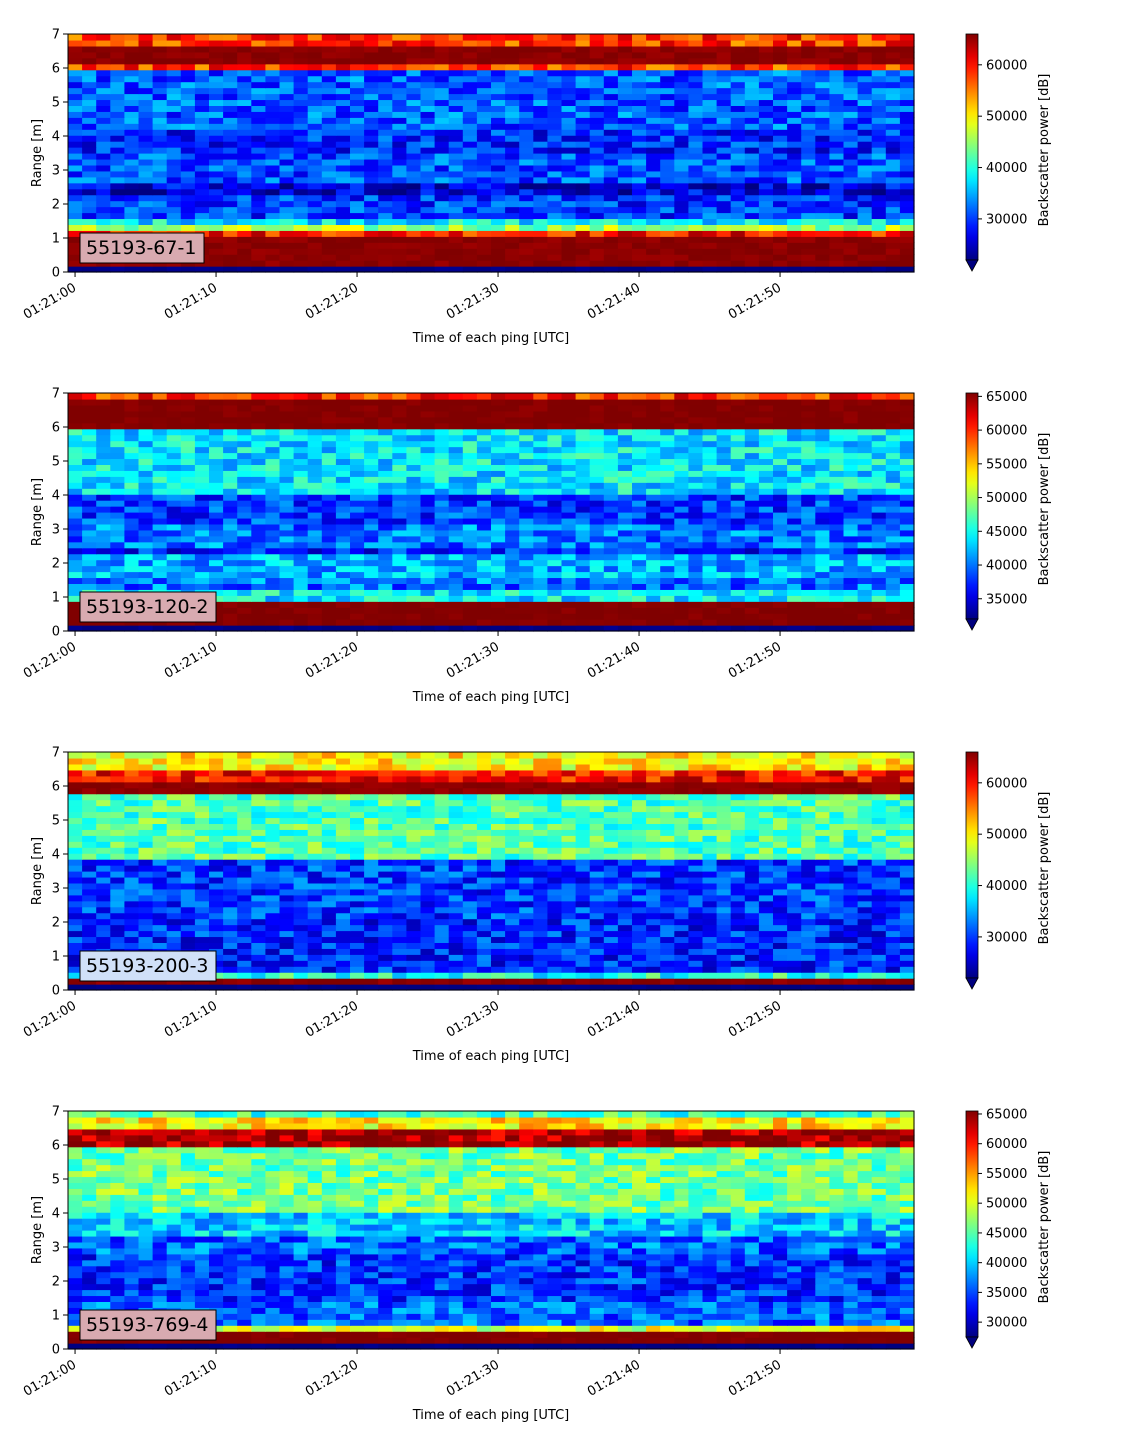 The height and width of the screenshot is (1436, 1140). What do you see at coordinates (56, 69) in the screenshot?
I see `y-tick-label: 6` at bounding box center [56, 69].